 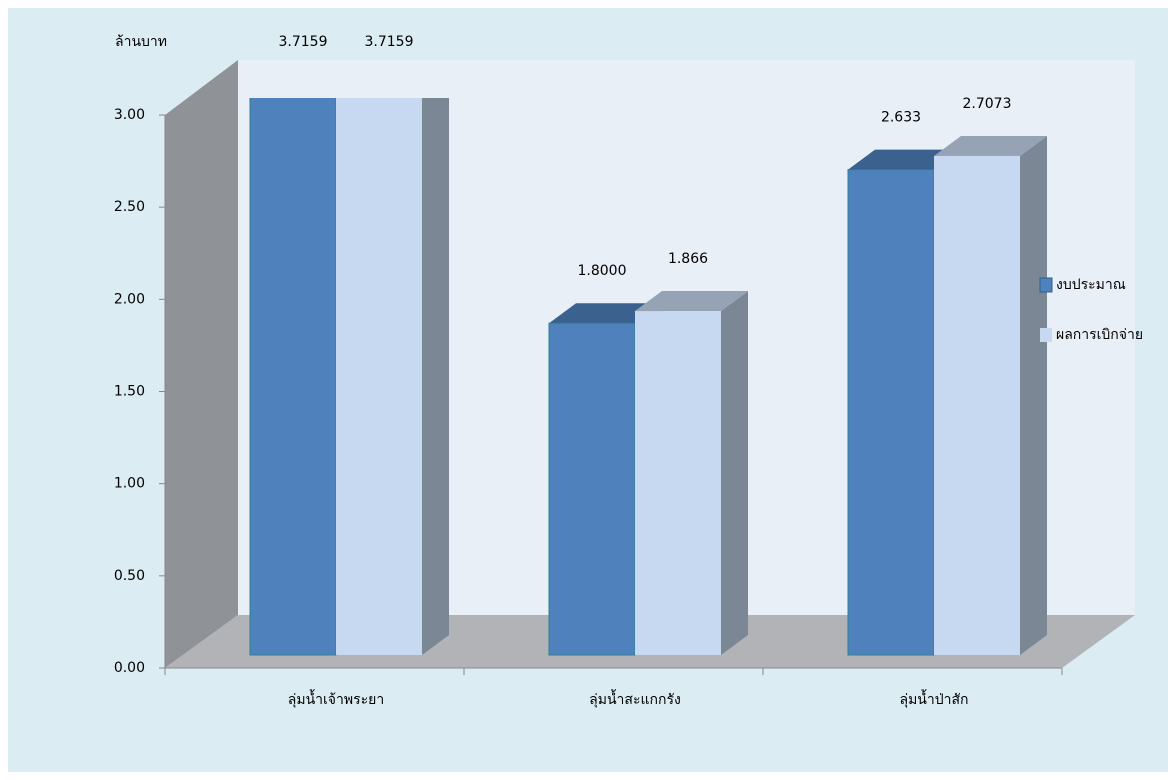 I want to click on y-tick-label: 1.00, so click(x=129, y=484).